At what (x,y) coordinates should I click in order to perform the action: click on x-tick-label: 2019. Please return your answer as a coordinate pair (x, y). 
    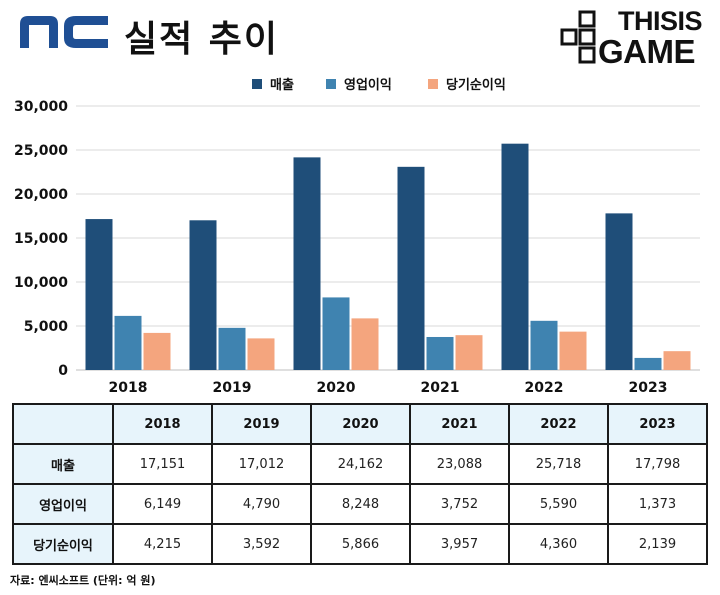
    Looking at the image, I should click on (232, 388).